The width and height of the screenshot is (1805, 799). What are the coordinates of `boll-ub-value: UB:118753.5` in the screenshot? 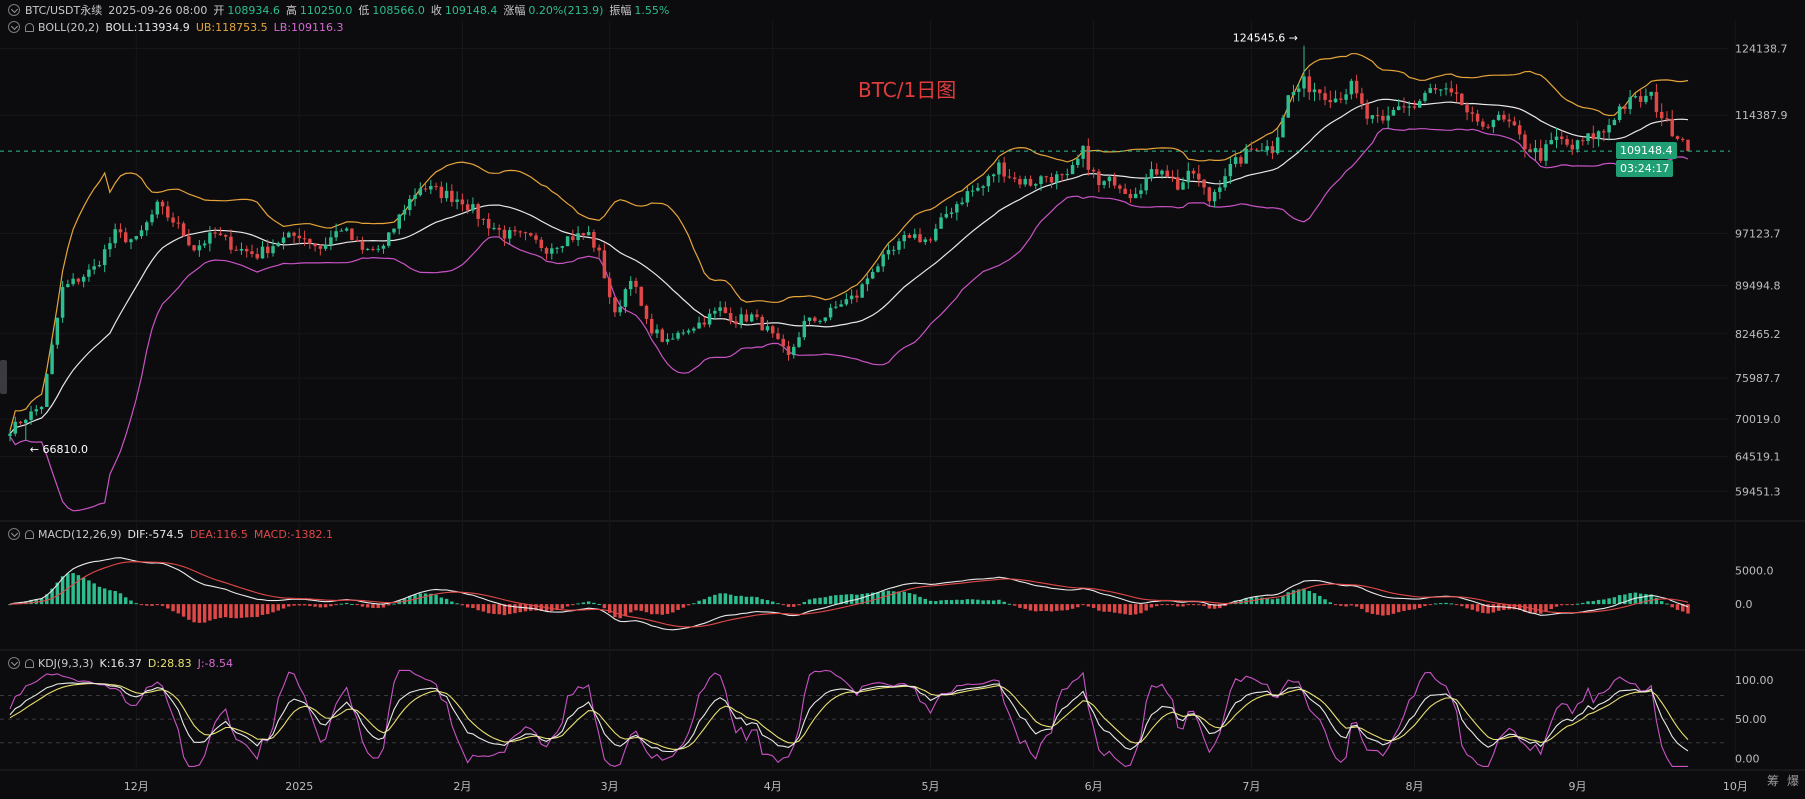 It's located at (231, 27).